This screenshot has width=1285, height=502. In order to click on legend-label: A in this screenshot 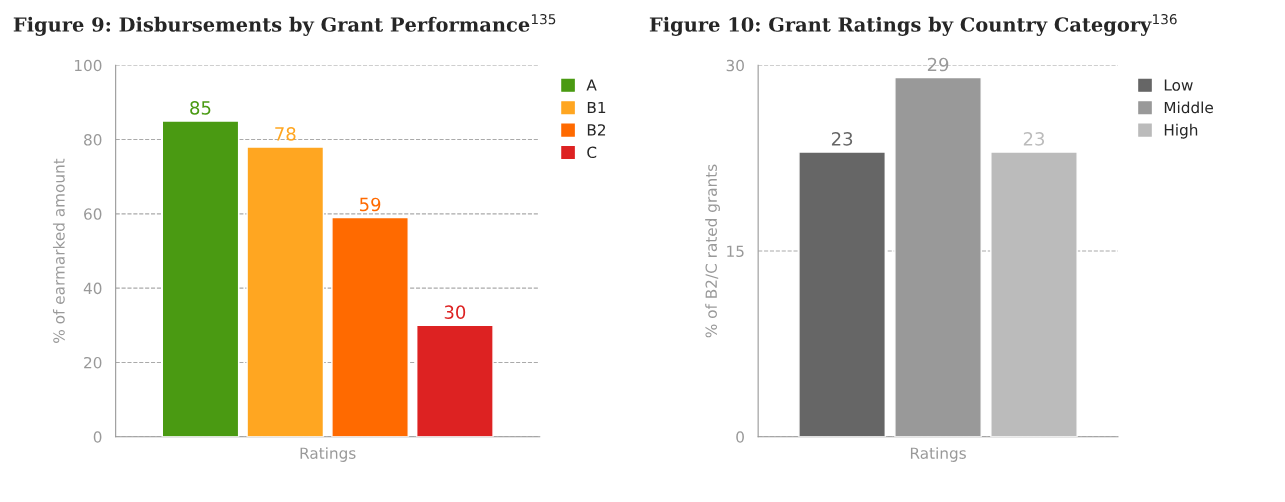, I will do `click(591, 85)`.